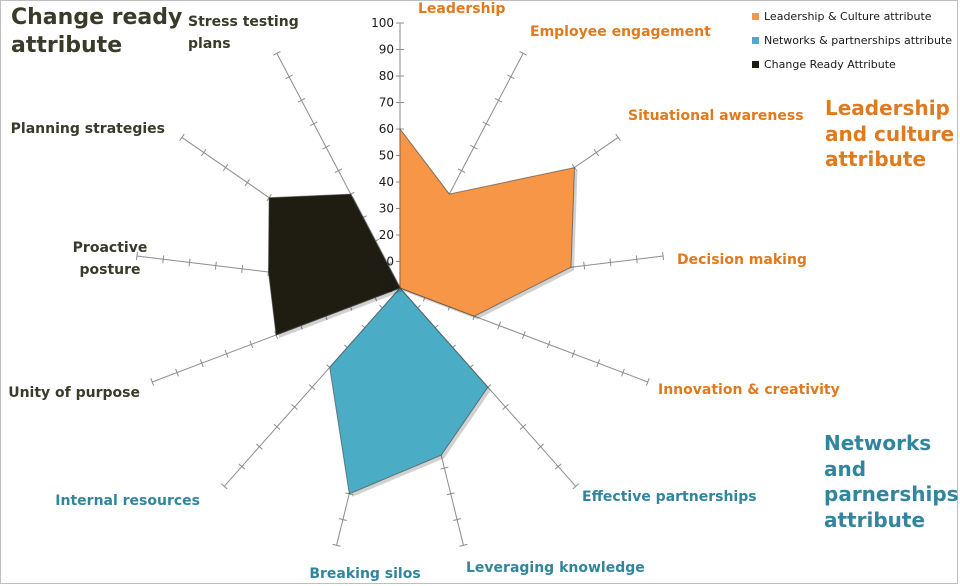 Image resolution: width=960 pixels, height=586 pixels. Describe the element at coordinates (620, 32) in the screenshot. I see `category-label: Employee engagement` at that location.